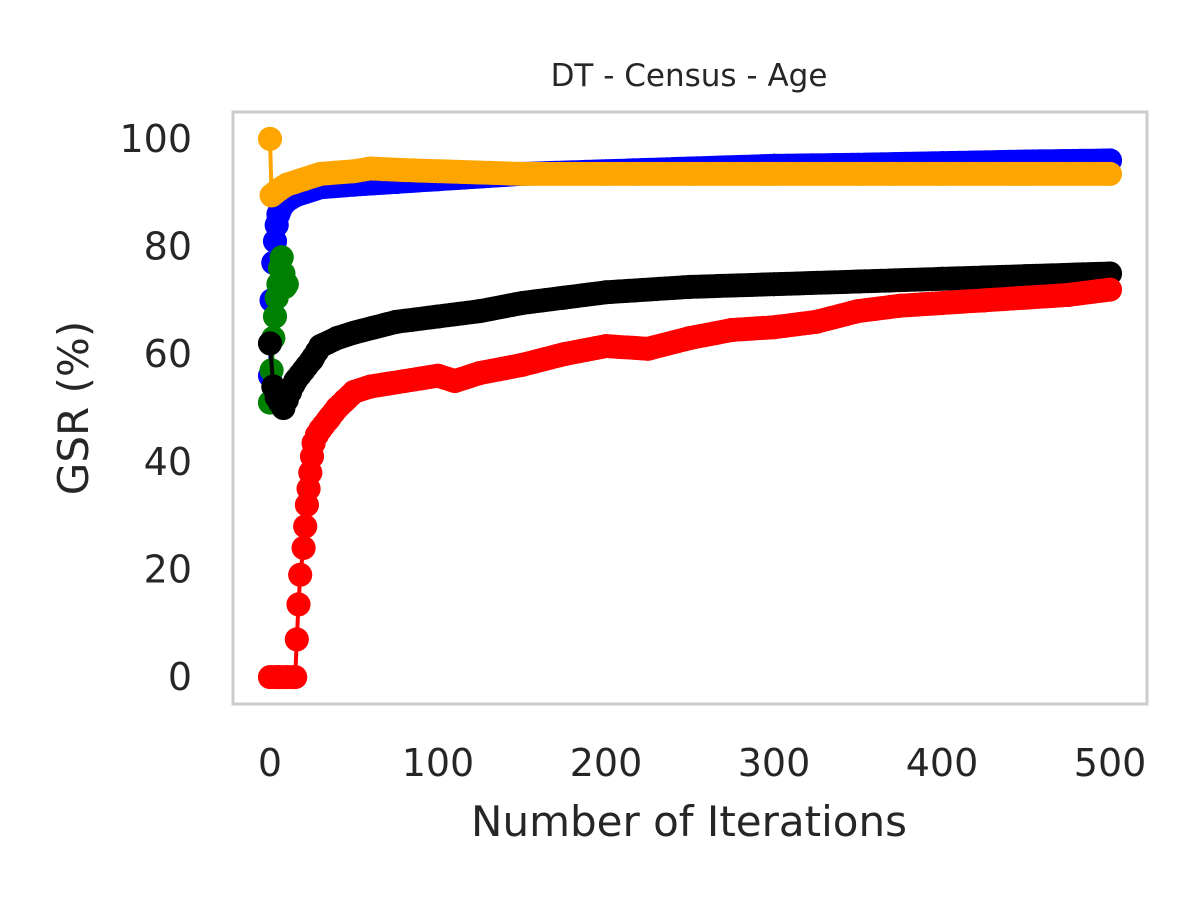  What do you see at coordinates (168, 247) in the screenshot?
I see `y-tick-label: 80` at bounding box center [168, 247].